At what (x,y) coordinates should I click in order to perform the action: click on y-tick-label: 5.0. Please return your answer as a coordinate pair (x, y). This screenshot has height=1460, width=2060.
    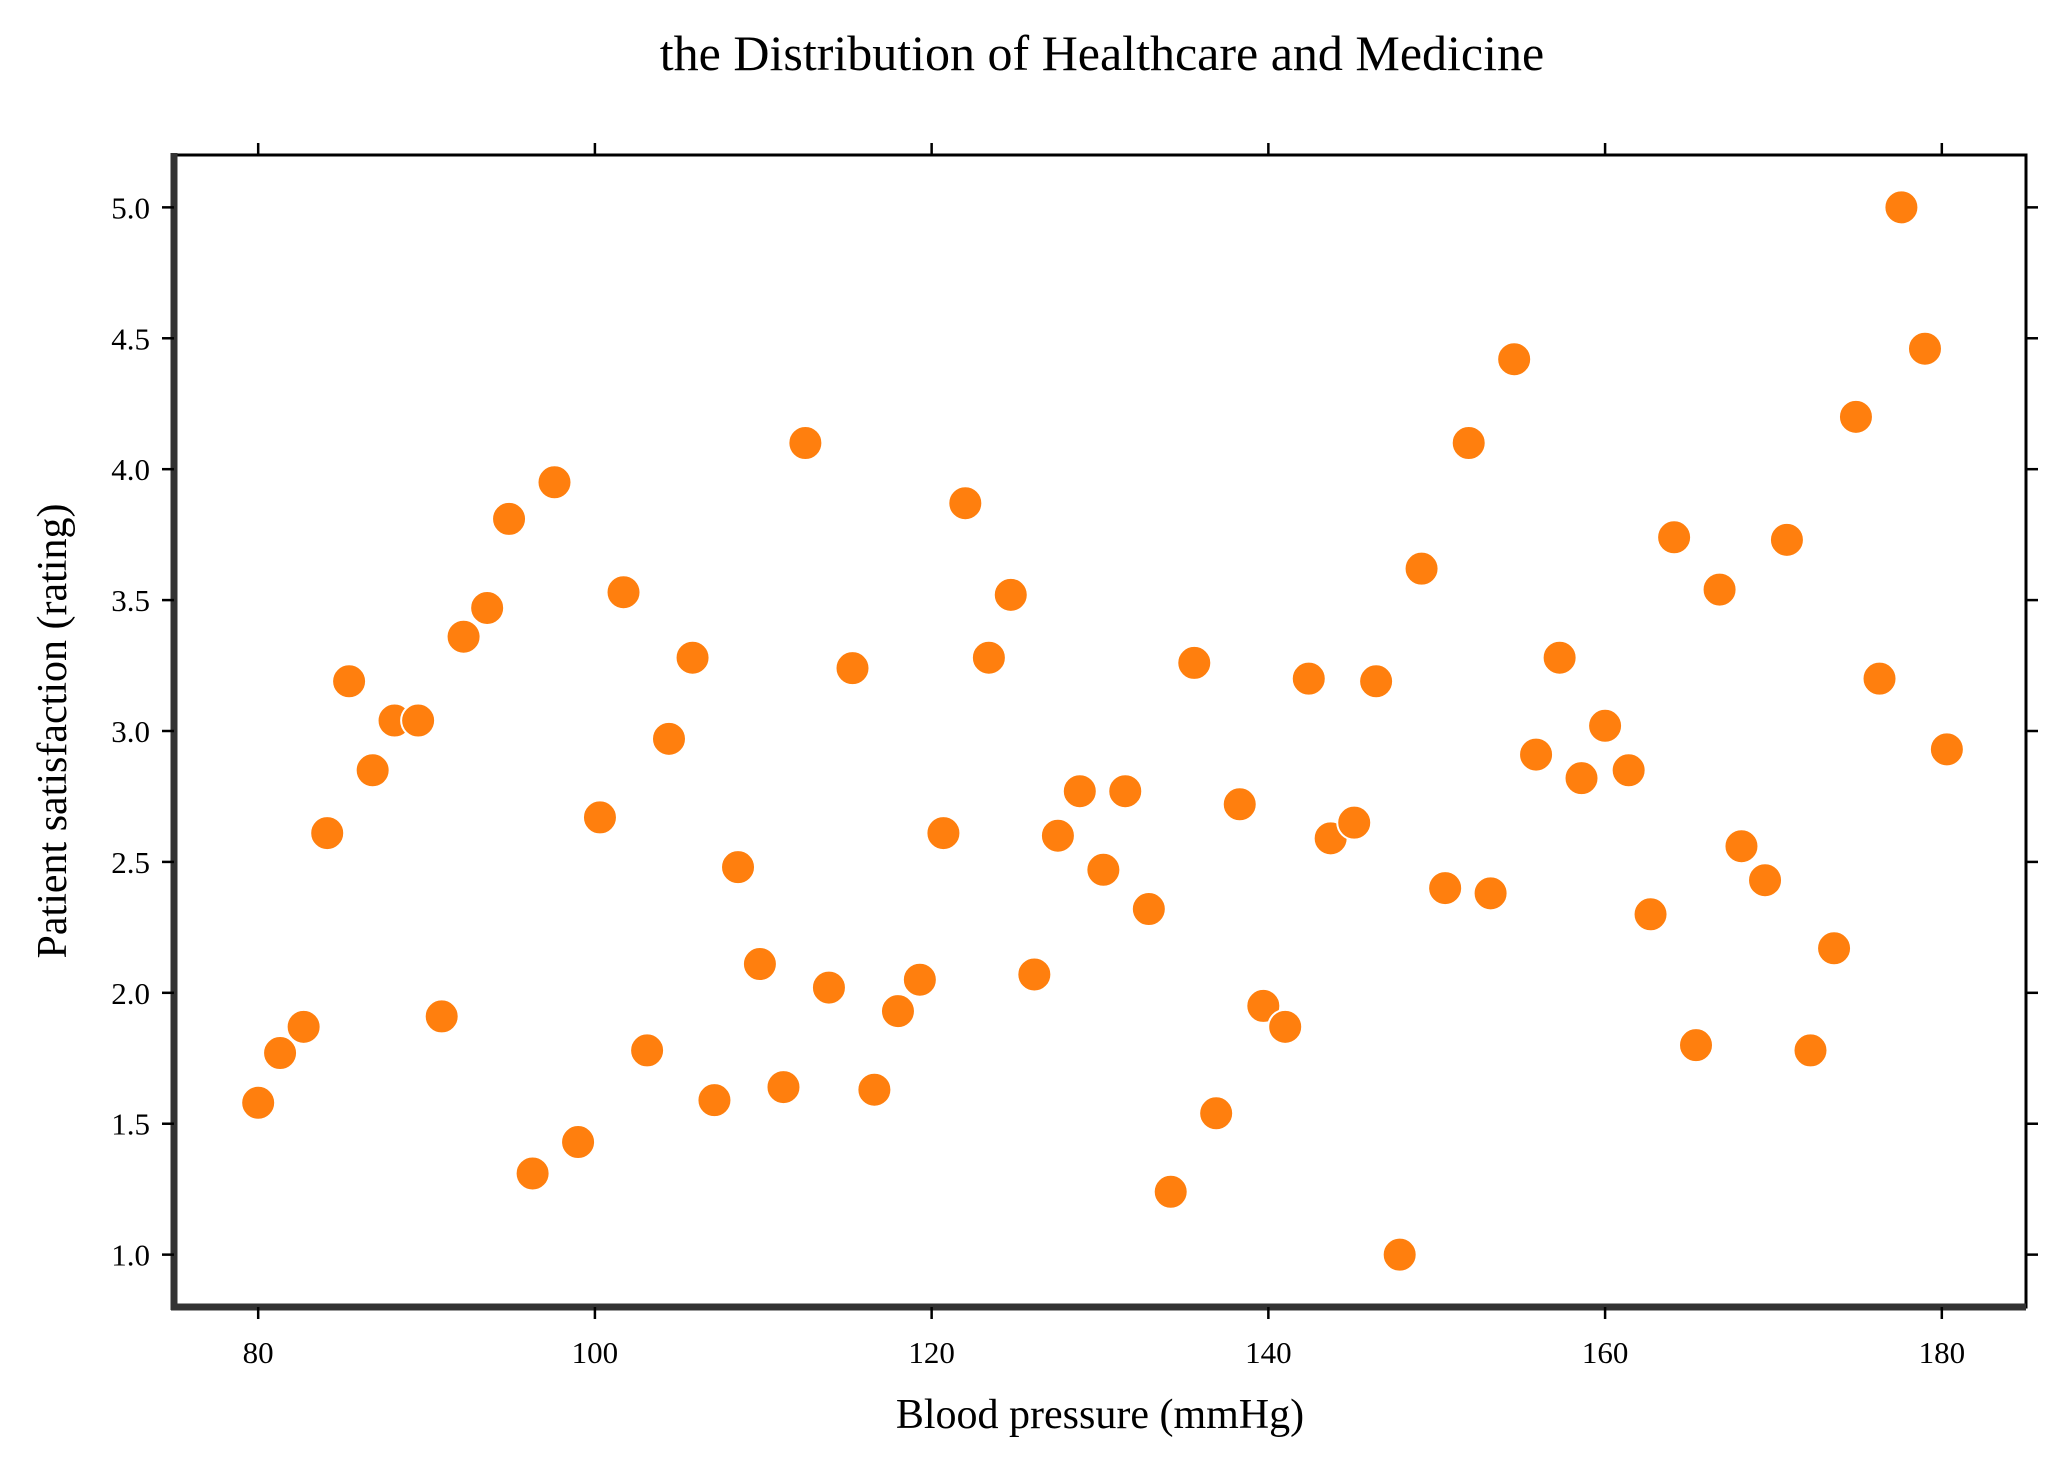
    Looking at the image, I should click on (130, 207).